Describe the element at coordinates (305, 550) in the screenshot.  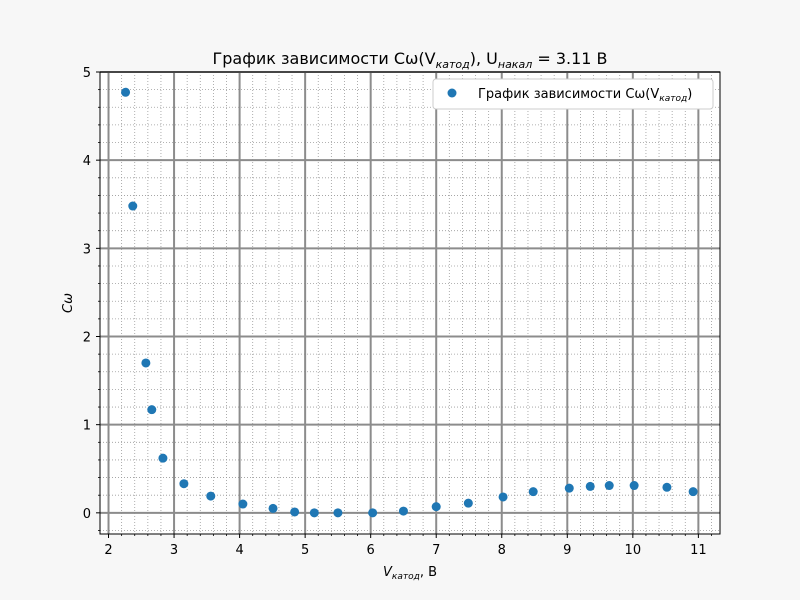
I see `x-tick-label: 5` at that location.